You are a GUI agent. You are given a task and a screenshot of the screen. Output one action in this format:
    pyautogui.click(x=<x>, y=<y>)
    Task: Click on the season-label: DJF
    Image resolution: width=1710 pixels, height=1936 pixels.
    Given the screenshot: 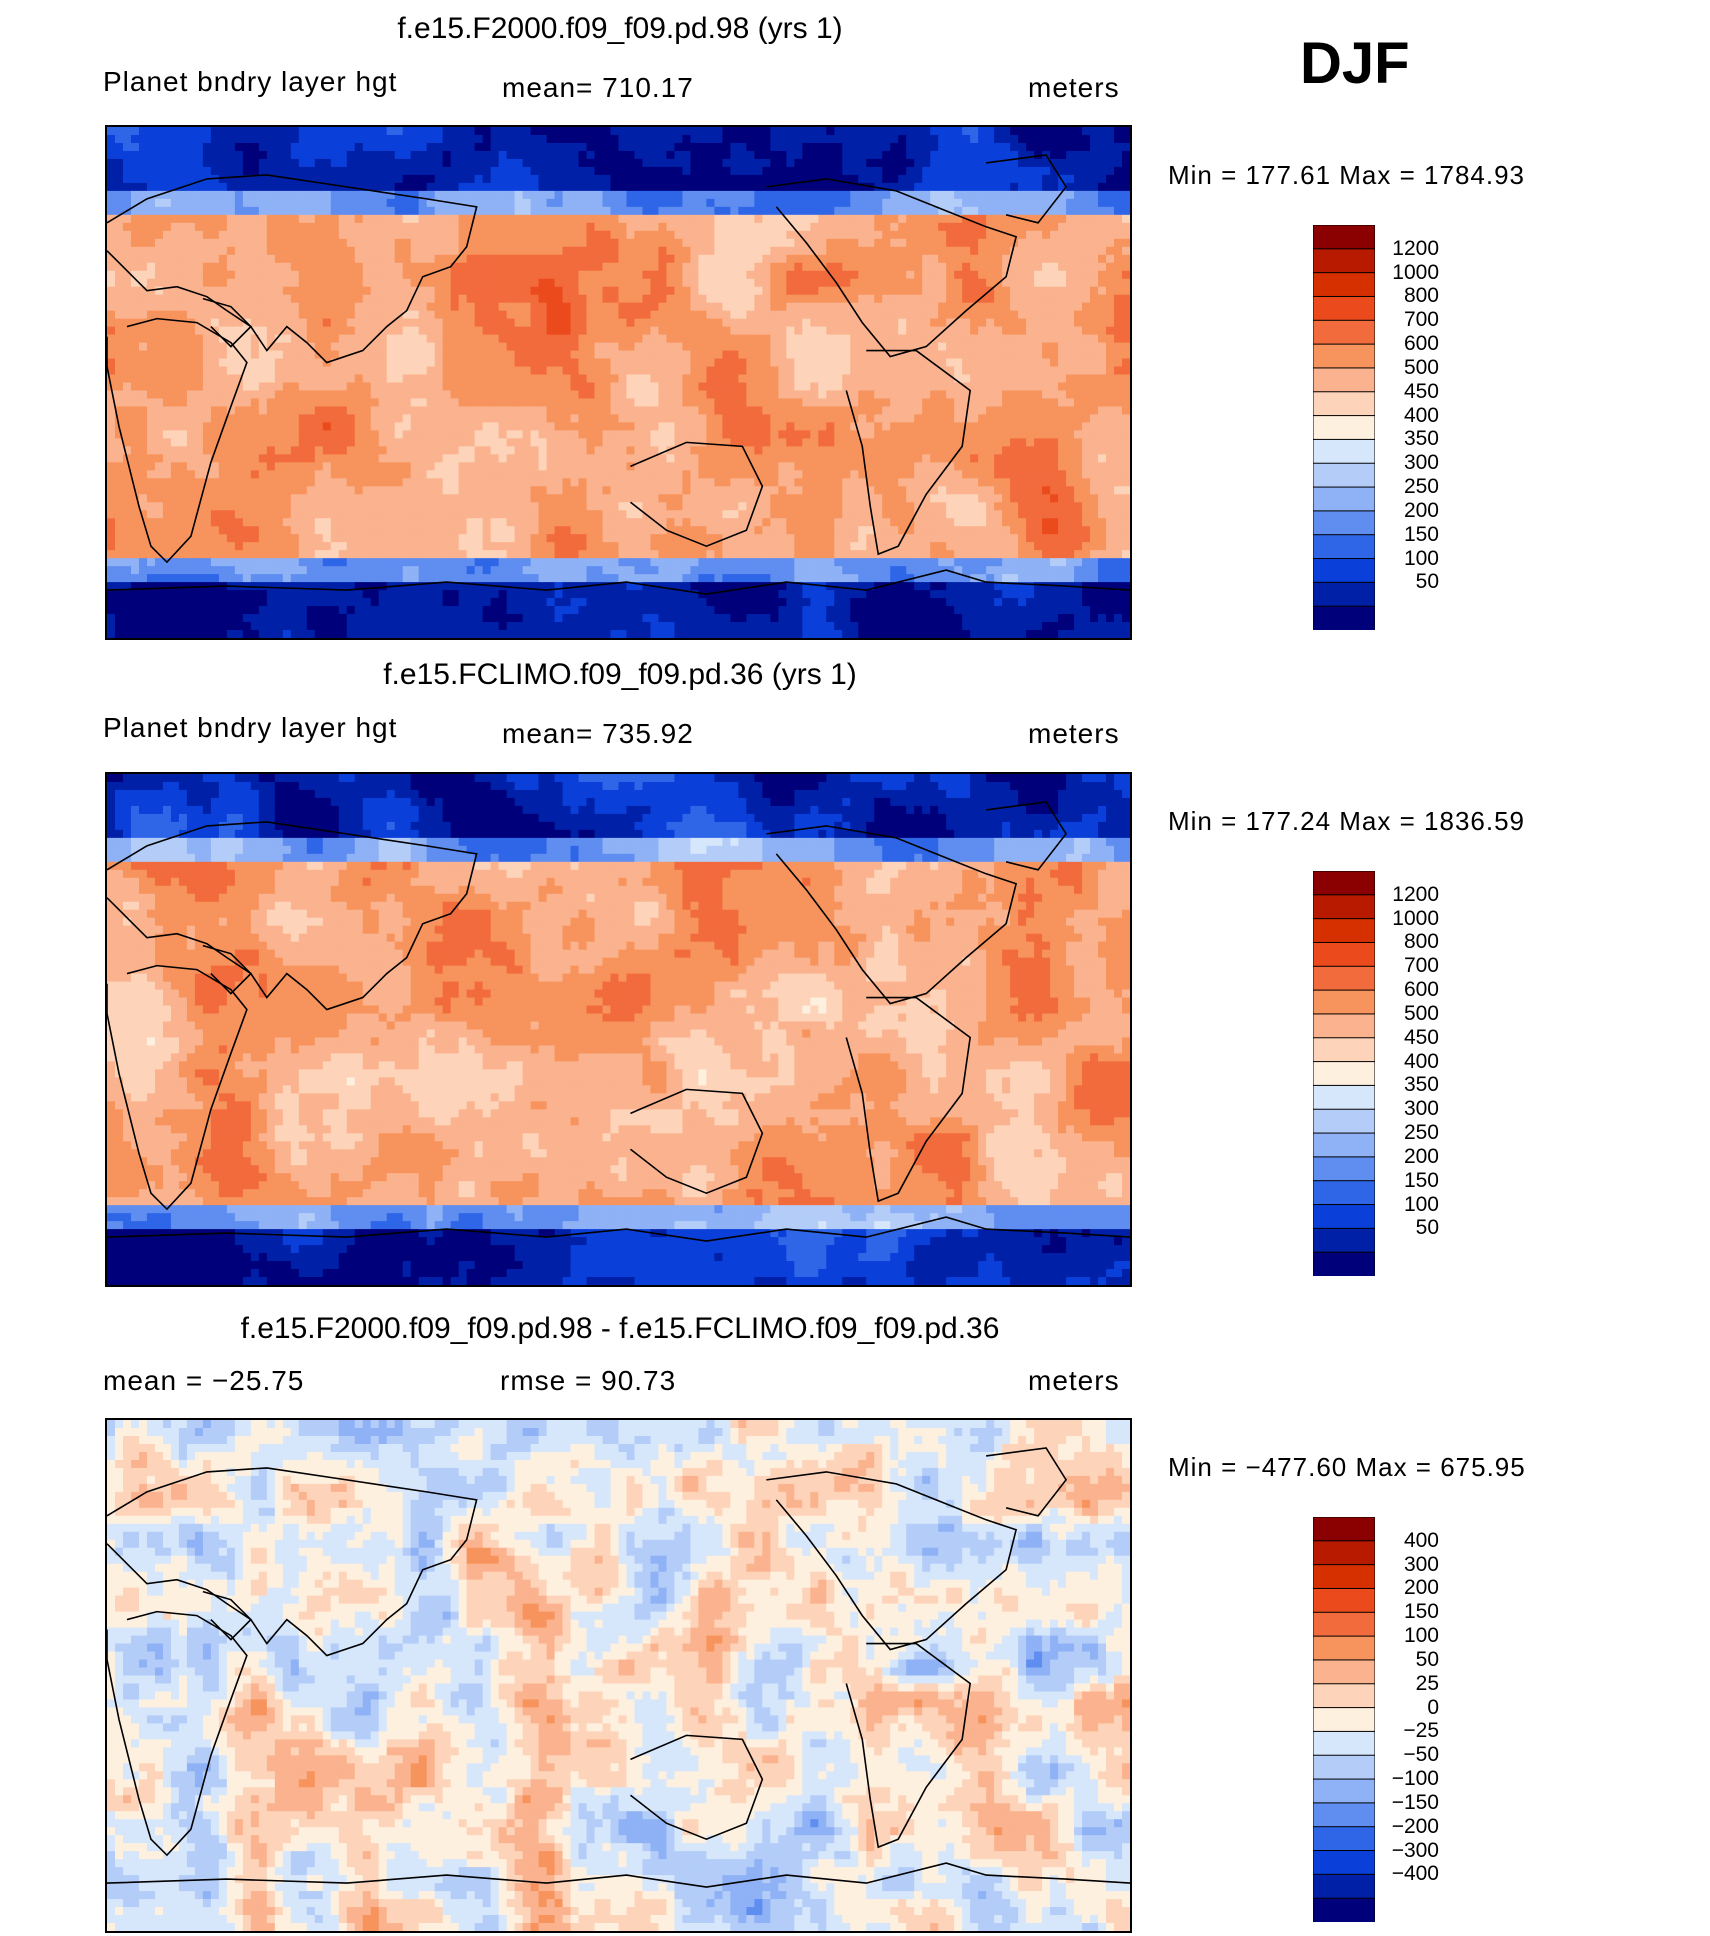 What is the action you would take?
    pyautogui.click(x=1355, y=63)
    